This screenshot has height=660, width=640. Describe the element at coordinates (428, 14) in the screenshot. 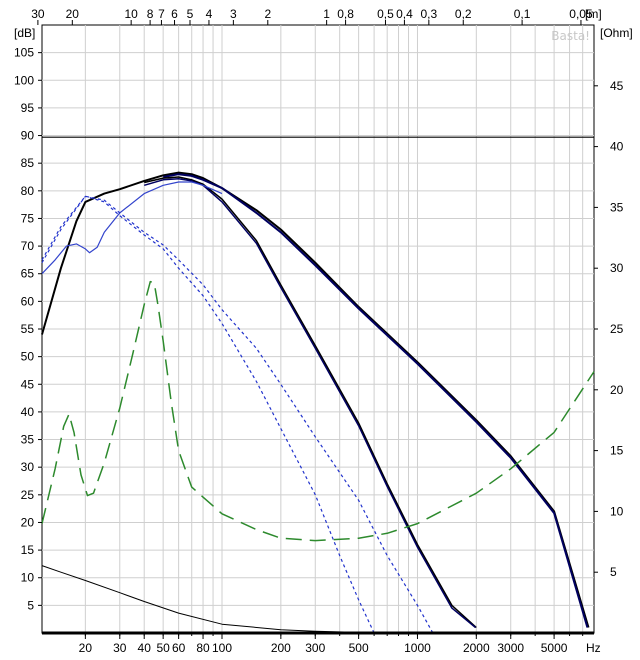

I see `top-tick-label: 0,3` at that location.